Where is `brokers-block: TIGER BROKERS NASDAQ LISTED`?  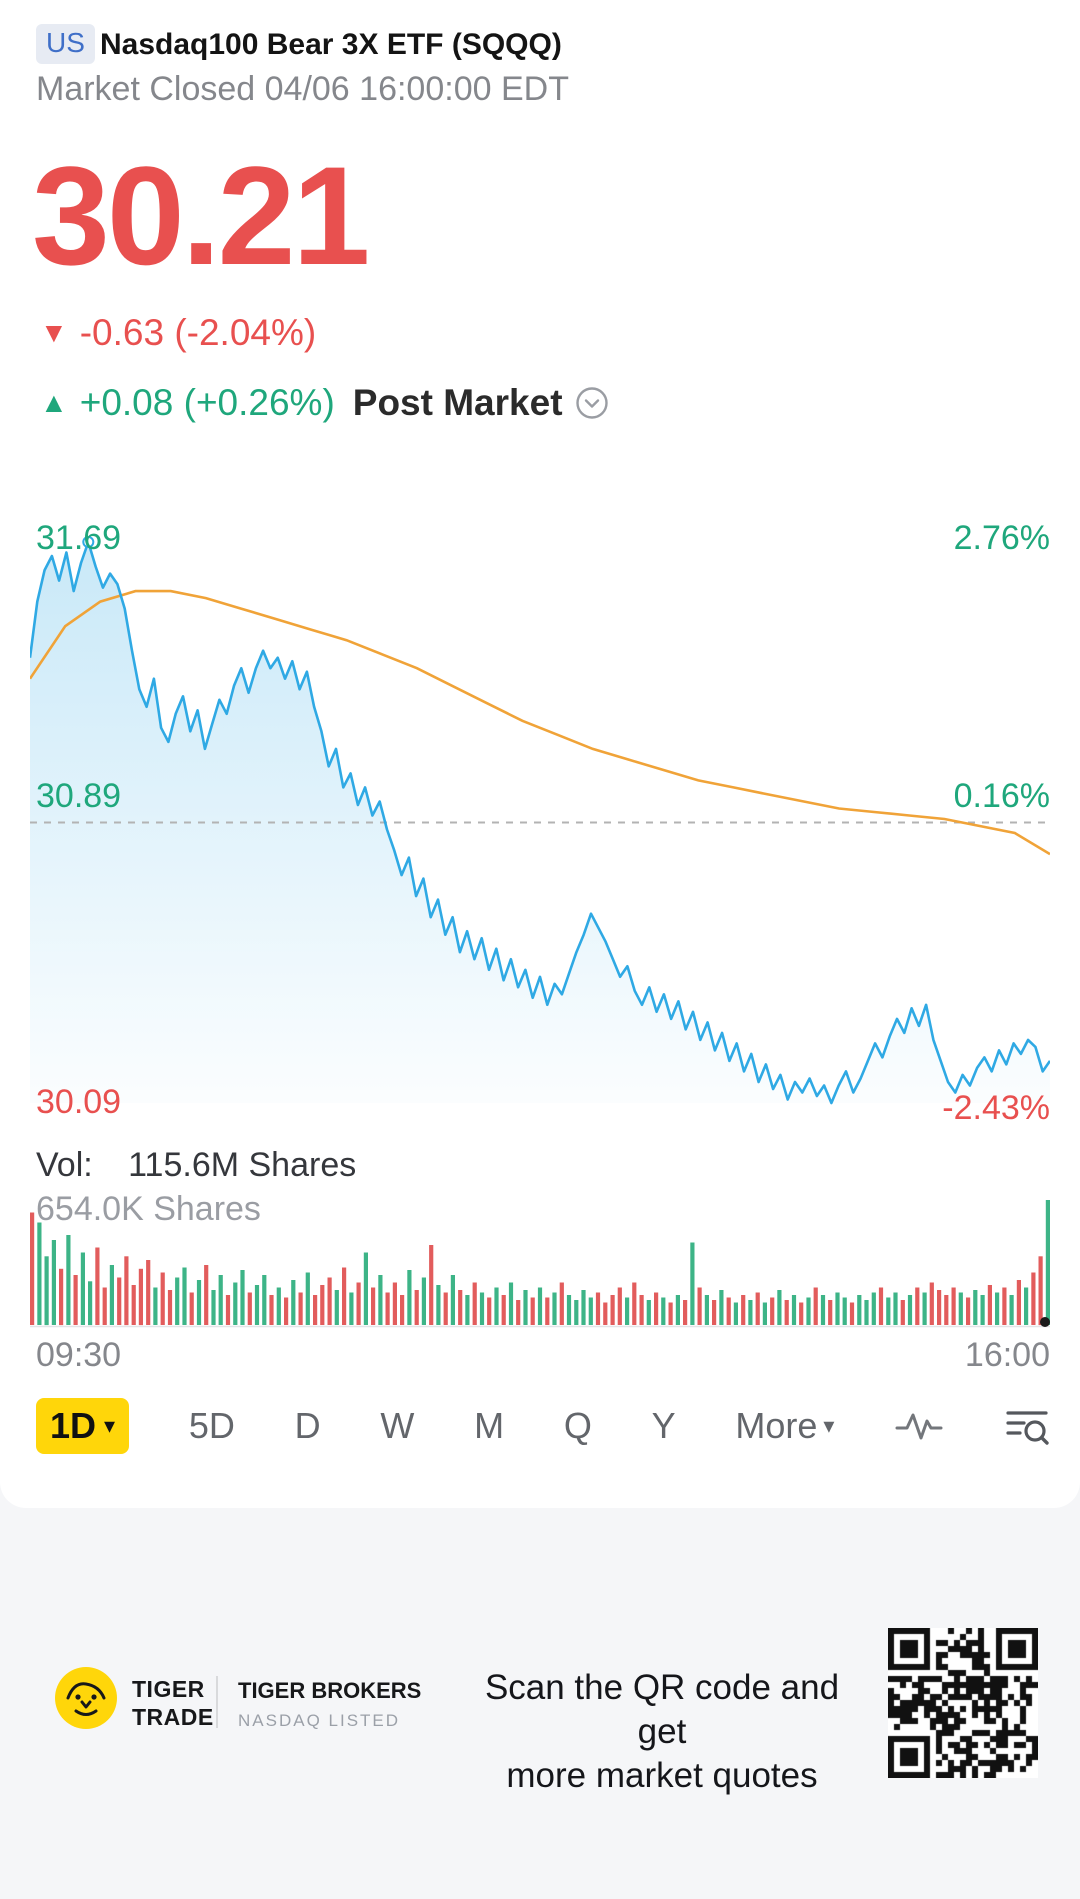 brokers-block: TIGER BROKERS NASDAQ LISTED is located at coordinates (329, 1704).